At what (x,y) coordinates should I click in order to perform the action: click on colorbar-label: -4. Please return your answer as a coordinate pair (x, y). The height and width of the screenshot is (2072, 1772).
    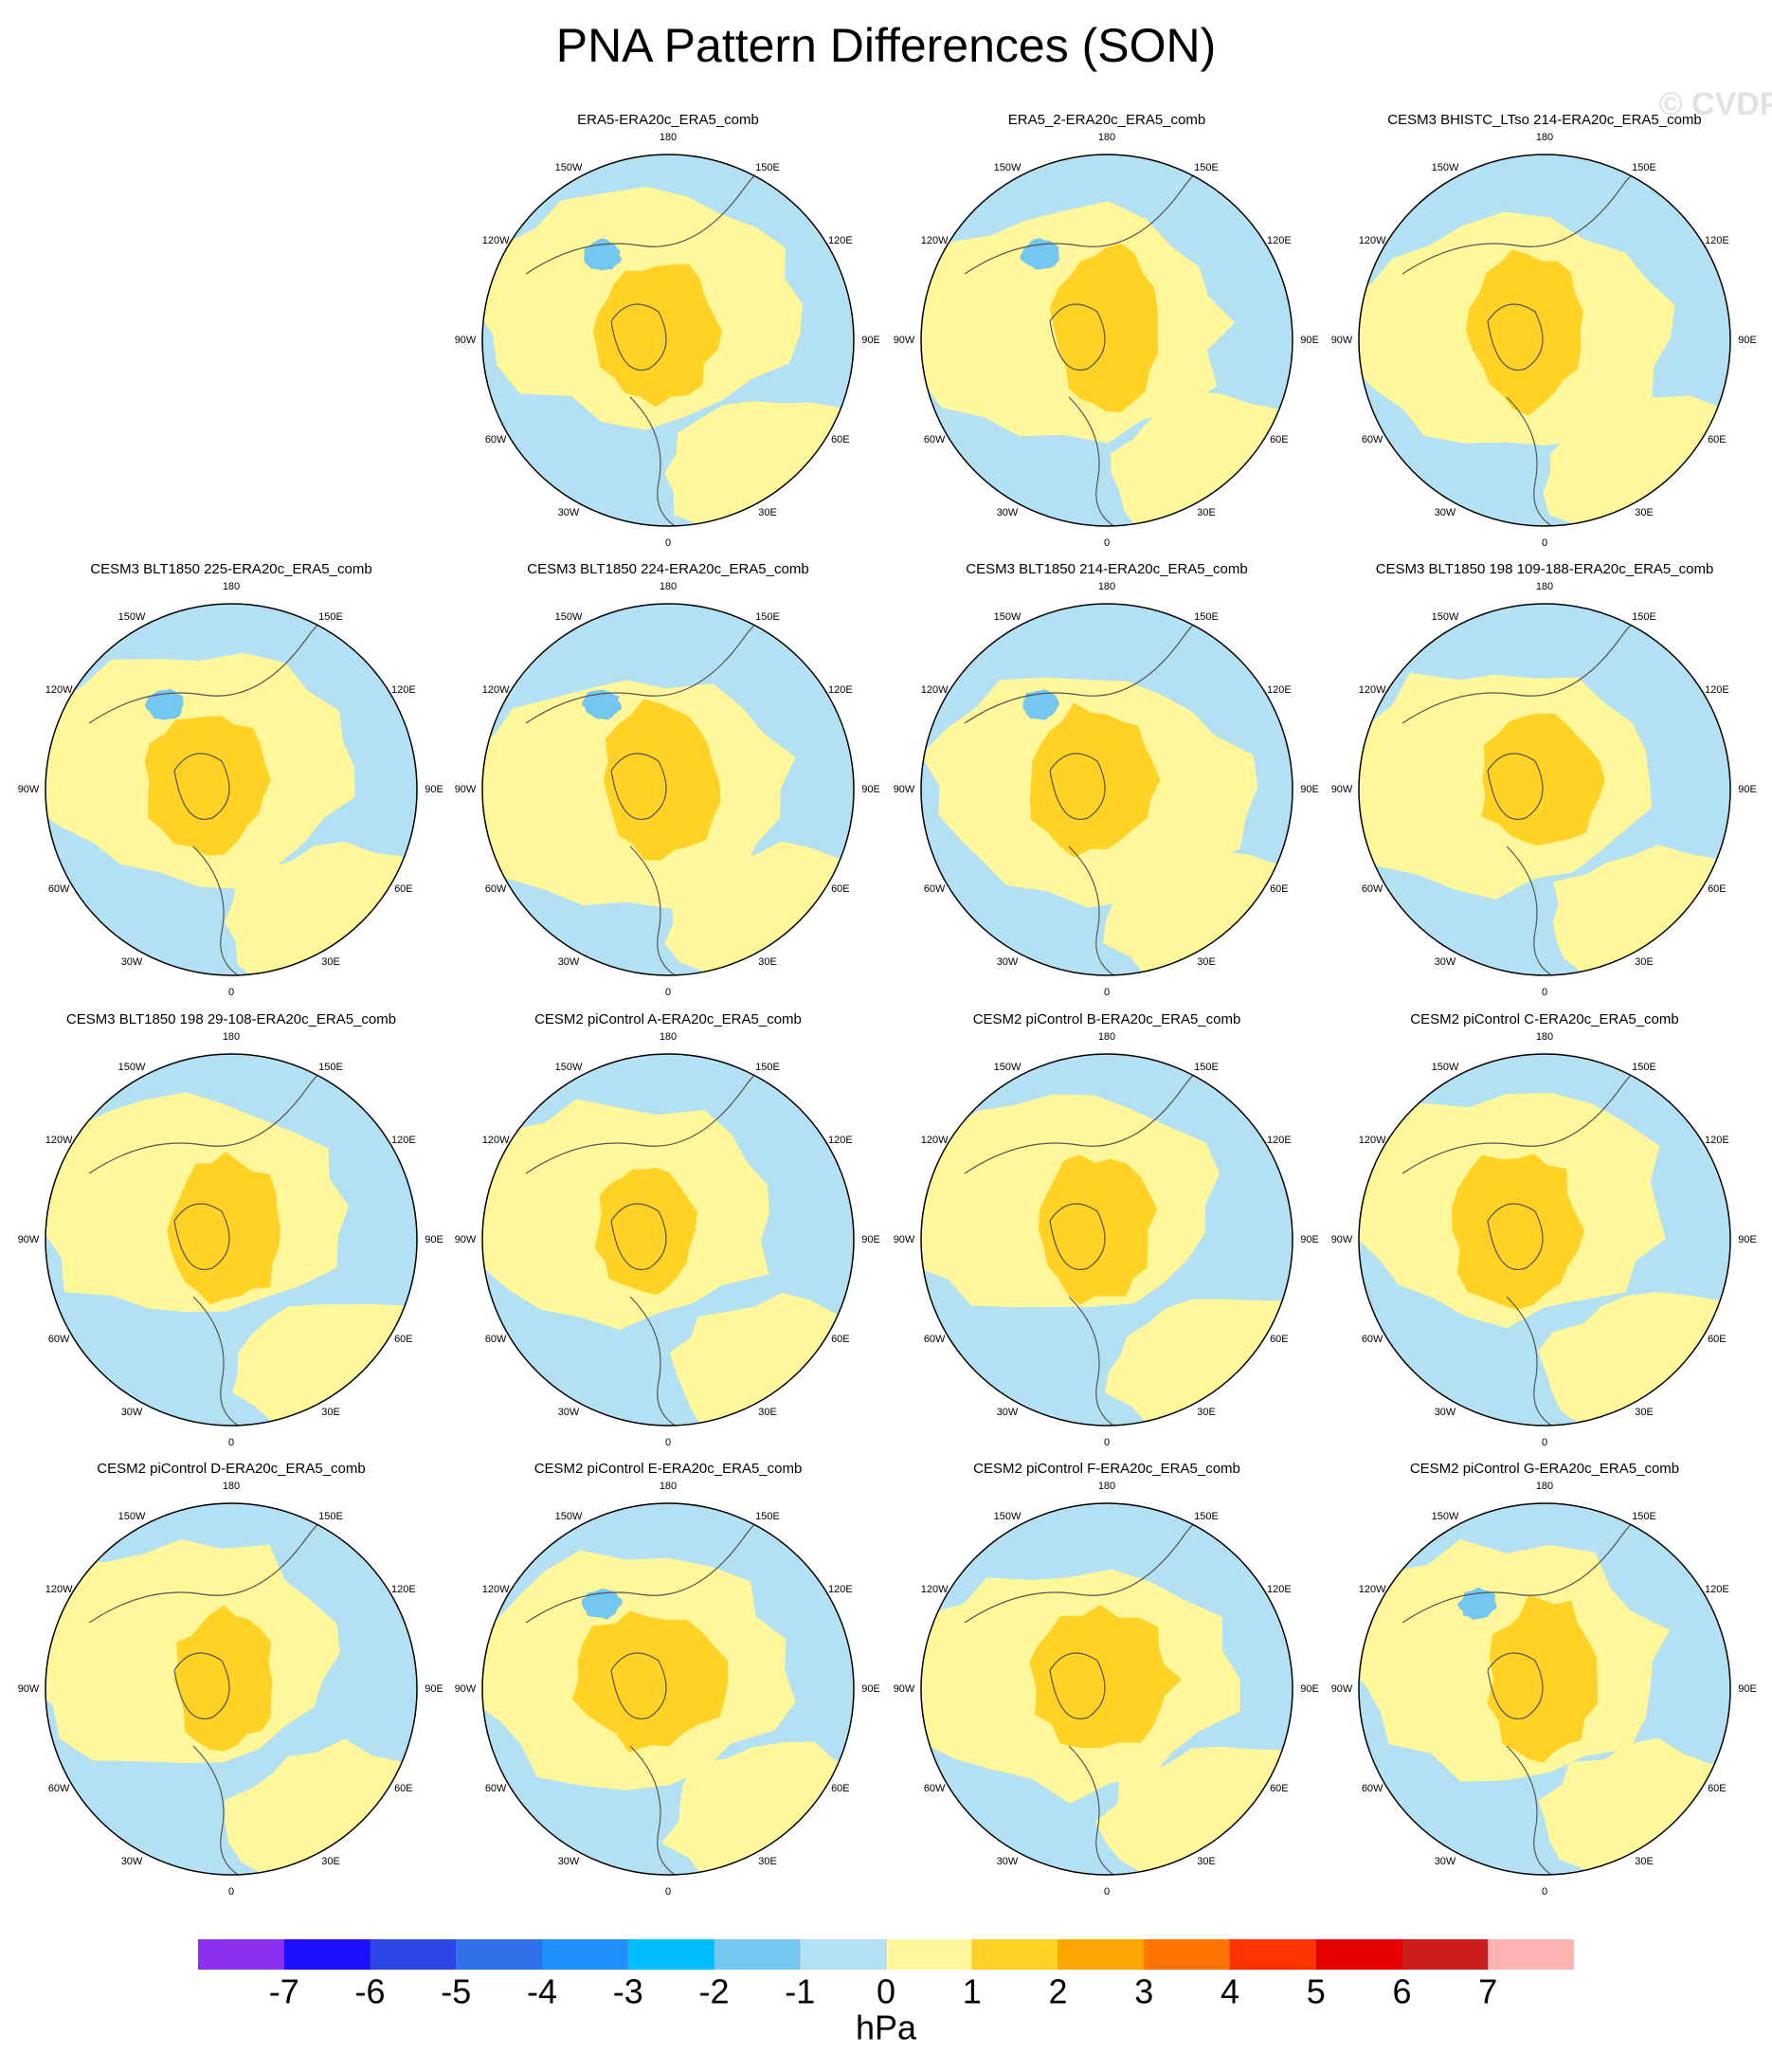
    Looking at the image, I should click on (542, 1992).